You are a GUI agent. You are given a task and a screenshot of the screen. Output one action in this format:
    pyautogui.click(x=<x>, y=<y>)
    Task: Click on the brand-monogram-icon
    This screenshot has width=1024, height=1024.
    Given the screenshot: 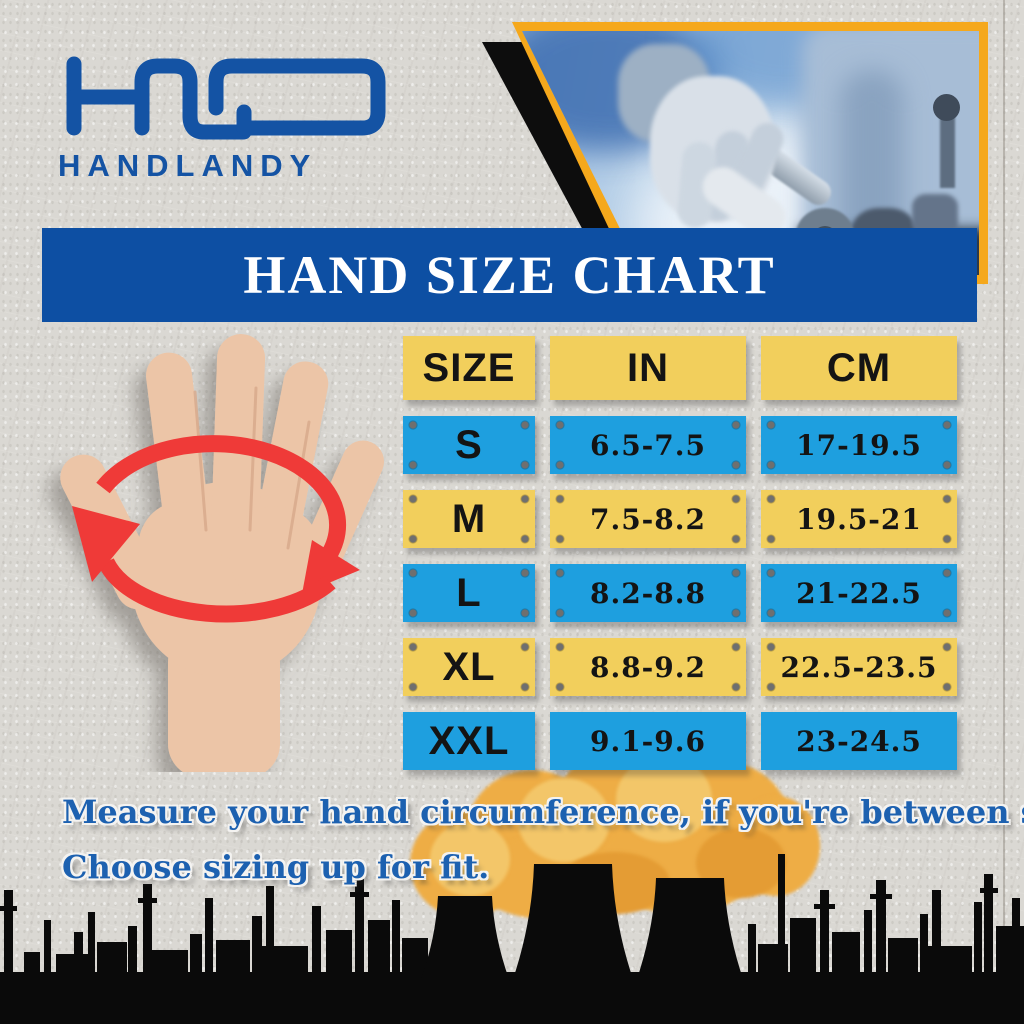 What is the action you would take?
    pyautogui.click(x=226, y=98)
    